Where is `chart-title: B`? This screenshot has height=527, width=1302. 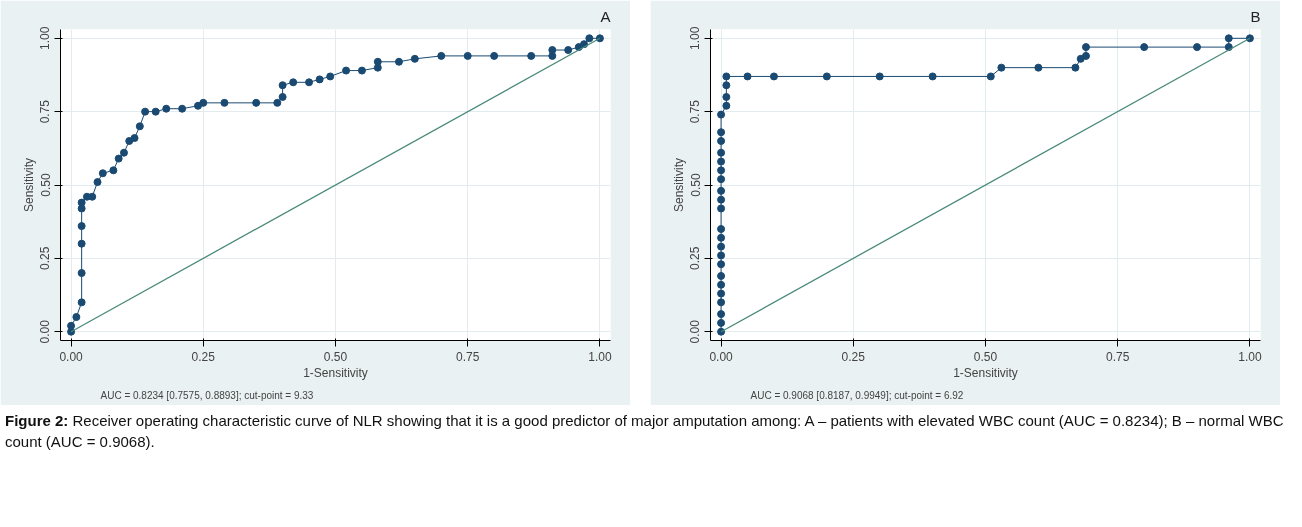
chart-title: B is located at coordinates (1255, 16).